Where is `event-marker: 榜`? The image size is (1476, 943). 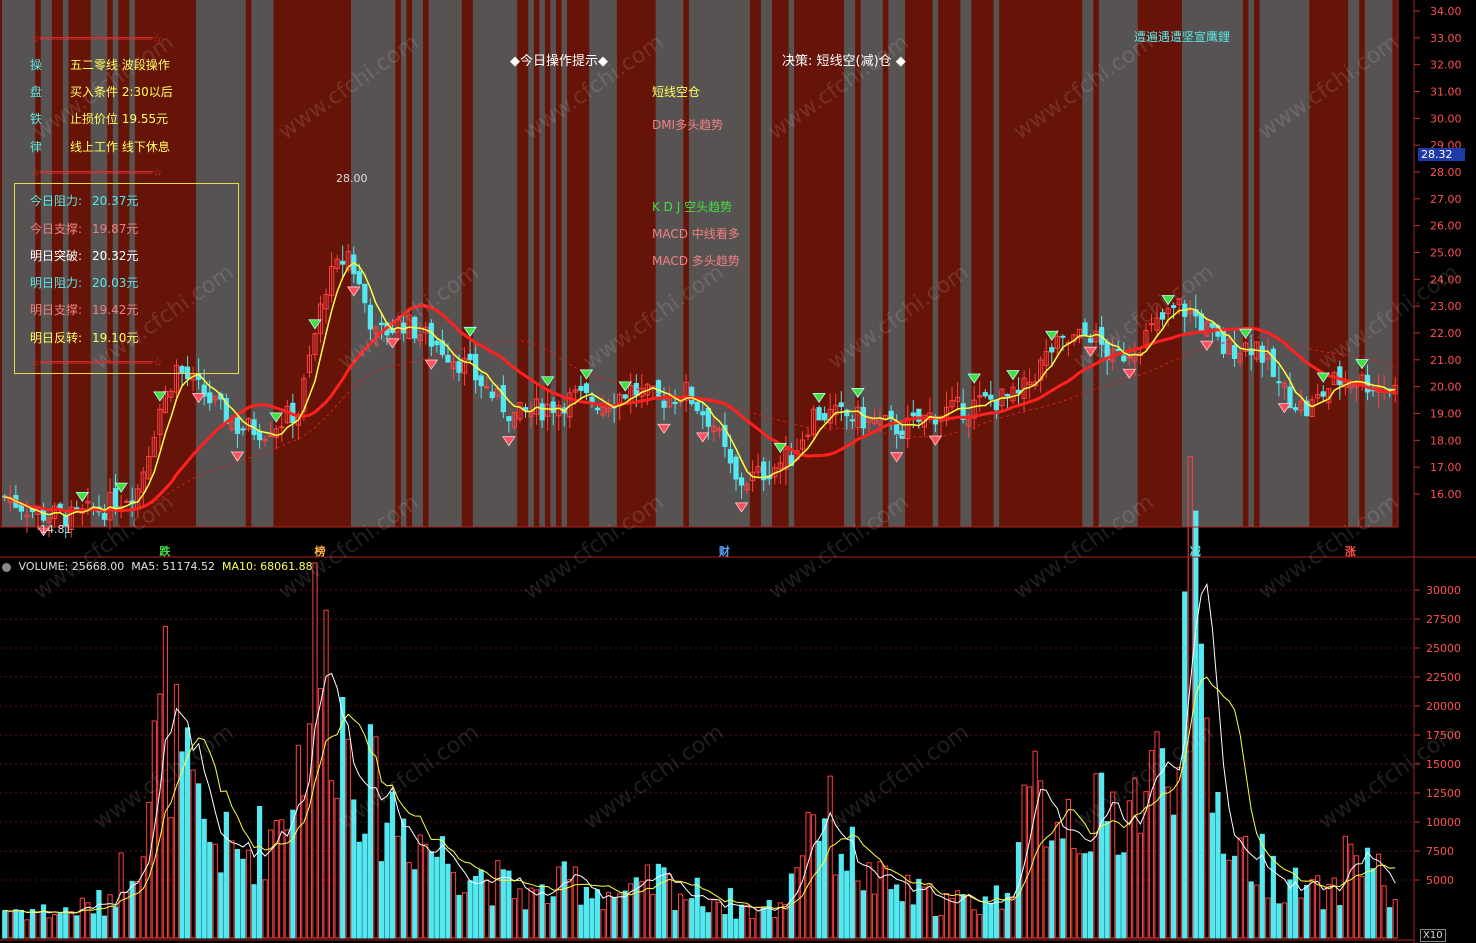 event-marker: 榜 is located at coordinates (320, 551).